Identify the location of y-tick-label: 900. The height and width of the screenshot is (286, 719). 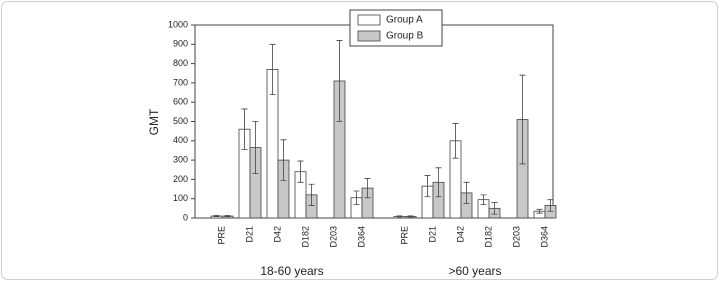
(180, 44).